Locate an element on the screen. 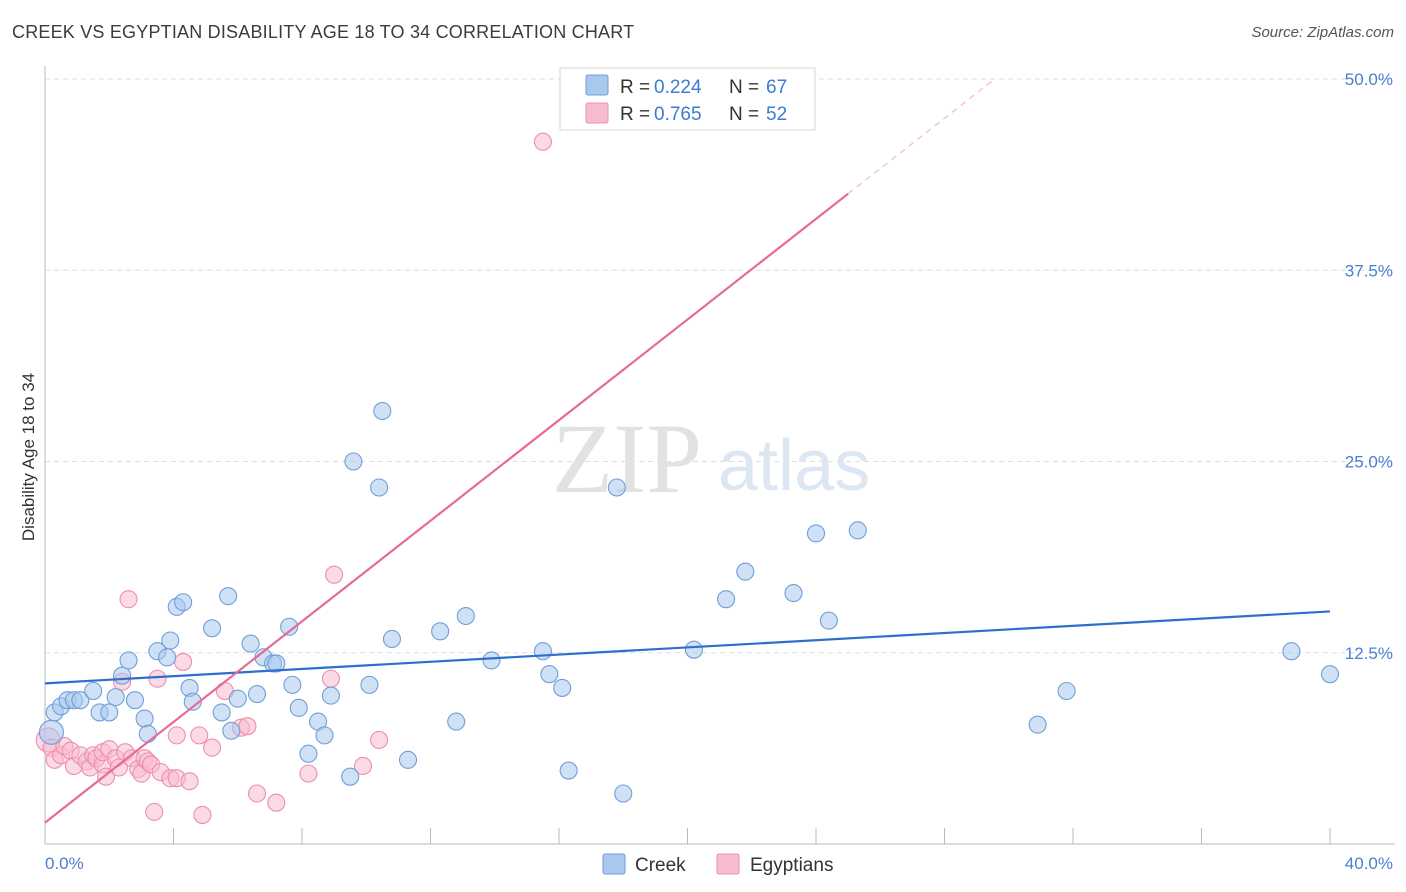 The height and width of the screenshot is (892, 1406). legend-n-label-creek: N = is located at coordinates (744, 87).